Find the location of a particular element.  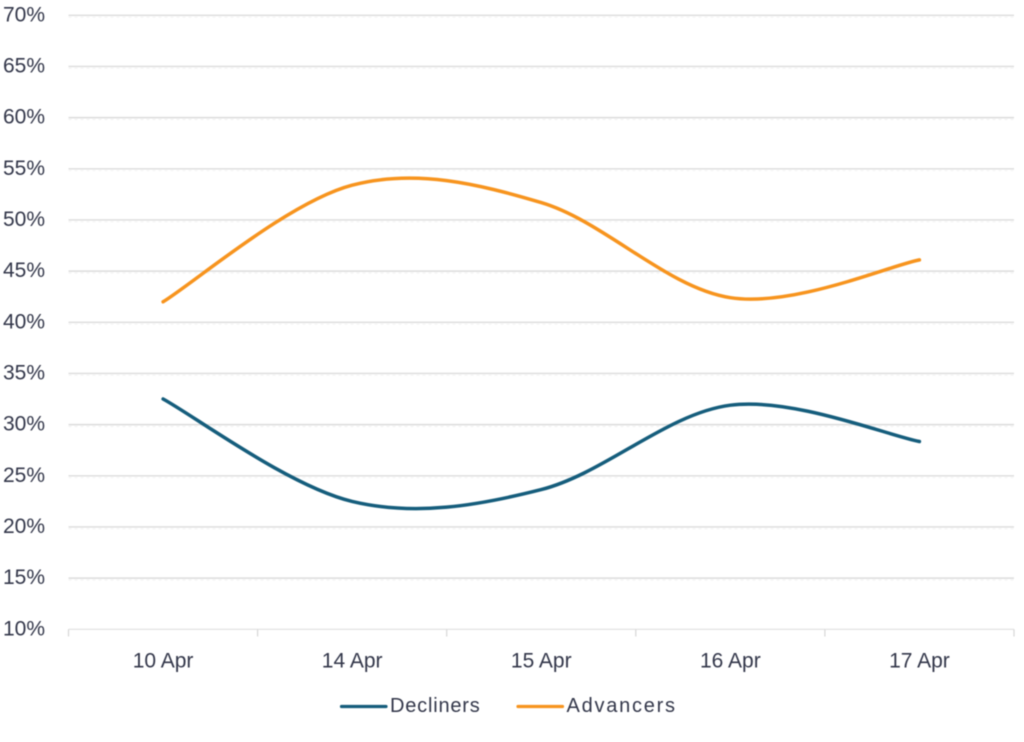

svg-text: Advancers is located at coordinates (622, 706).